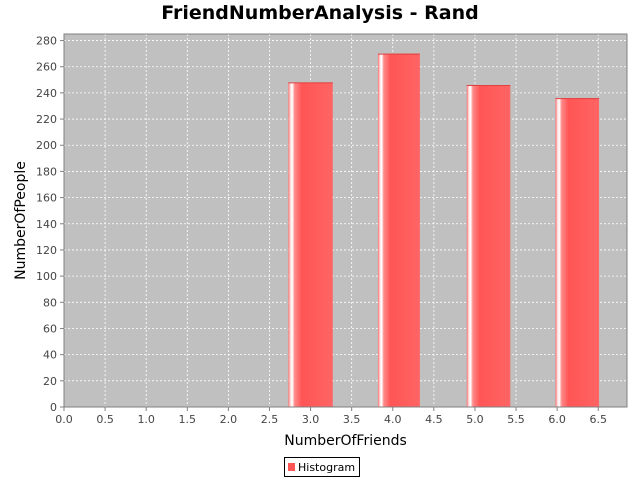 Image resolution: width=640 pixels, height=480 pixels. Describe the element at coordinates (345, 441) in the screenshot. I see `x-axis-label: NumberOfFriends` at that location.